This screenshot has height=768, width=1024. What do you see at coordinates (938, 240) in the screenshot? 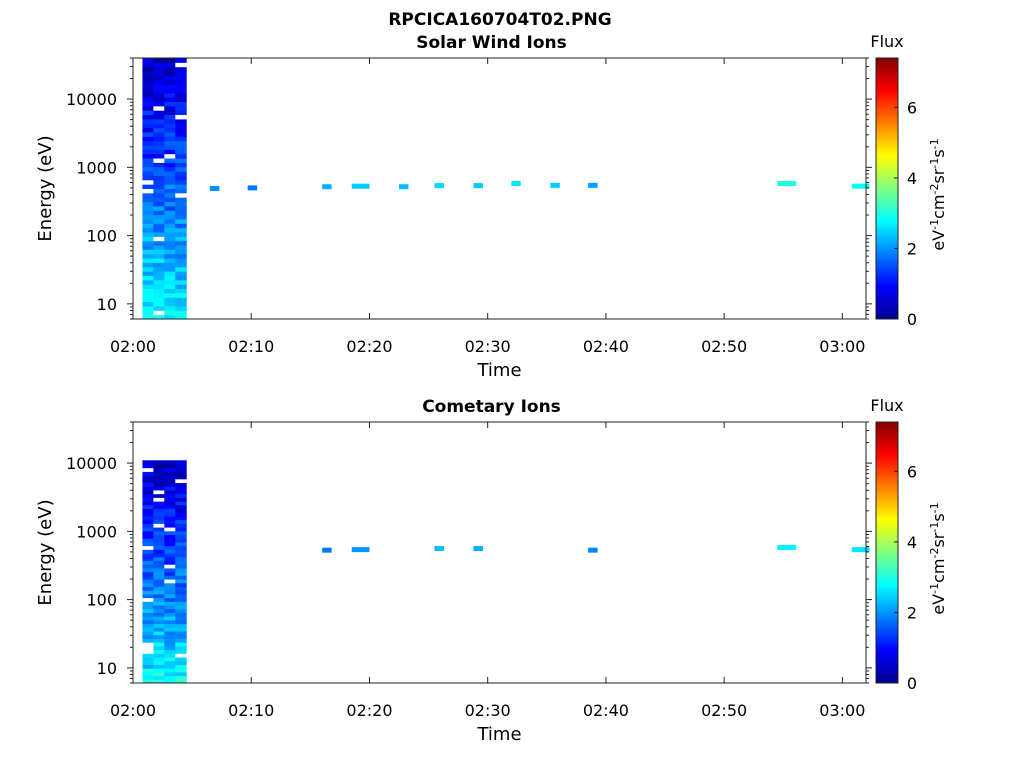
I see `unit-text: eV` at bounding box center [938, 240].